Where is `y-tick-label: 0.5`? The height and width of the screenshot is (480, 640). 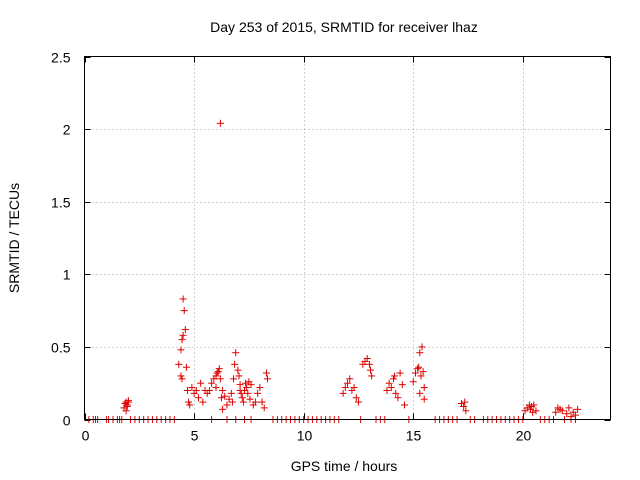 y-tick-label: 0.5 is located at coordinates (61, 348).